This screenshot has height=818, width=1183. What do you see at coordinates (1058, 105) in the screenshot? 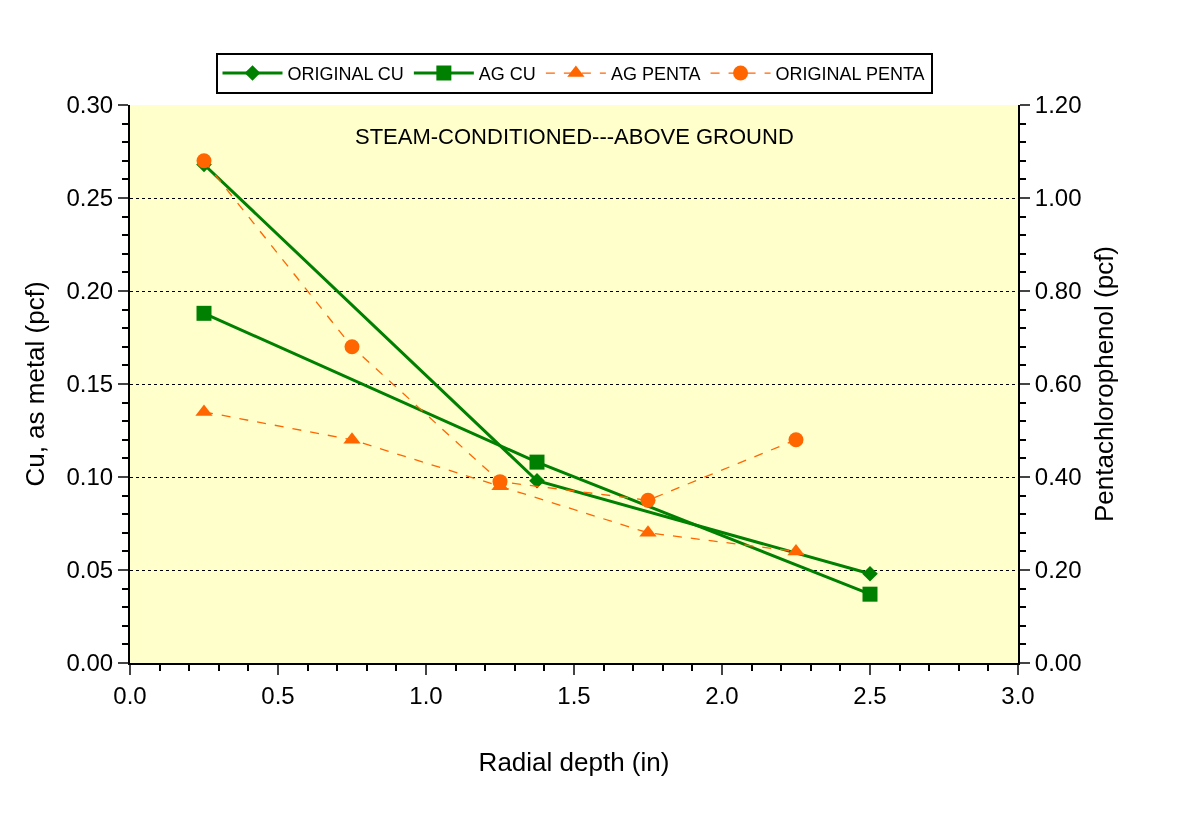
I see `y2-tick-label: 1.20` at bounding box center [1058, 105].